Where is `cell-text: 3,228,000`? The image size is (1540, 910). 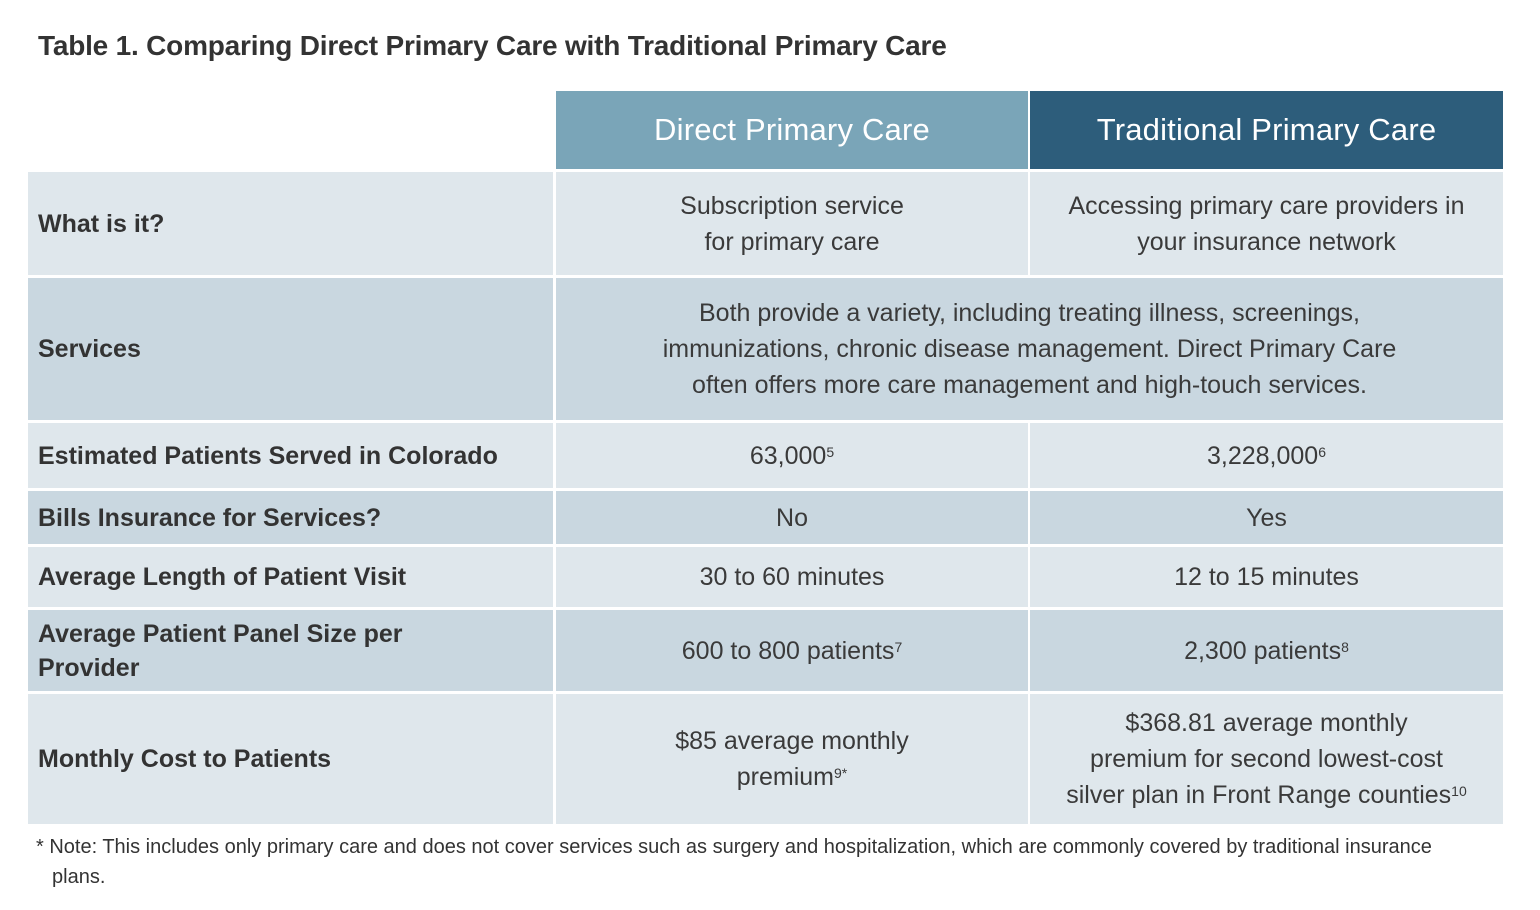
cell-text: 3,228,000 is located at coordinates (1262, 455).